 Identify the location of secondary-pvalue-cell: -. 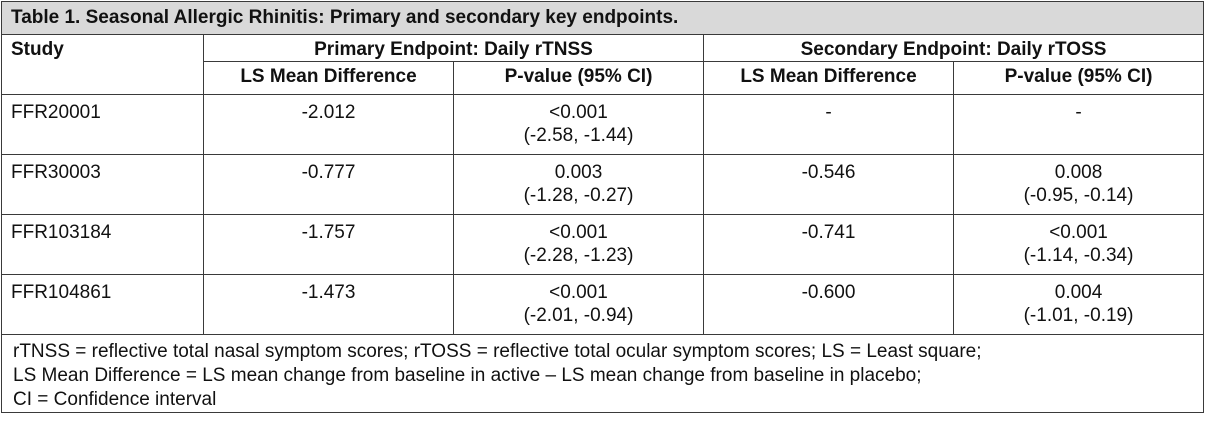
(1078, 124).